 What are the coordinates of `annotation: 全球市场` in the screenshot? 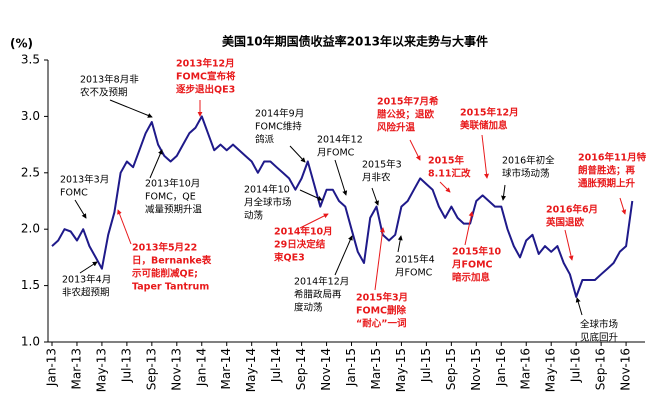 It's located at (599, 325).